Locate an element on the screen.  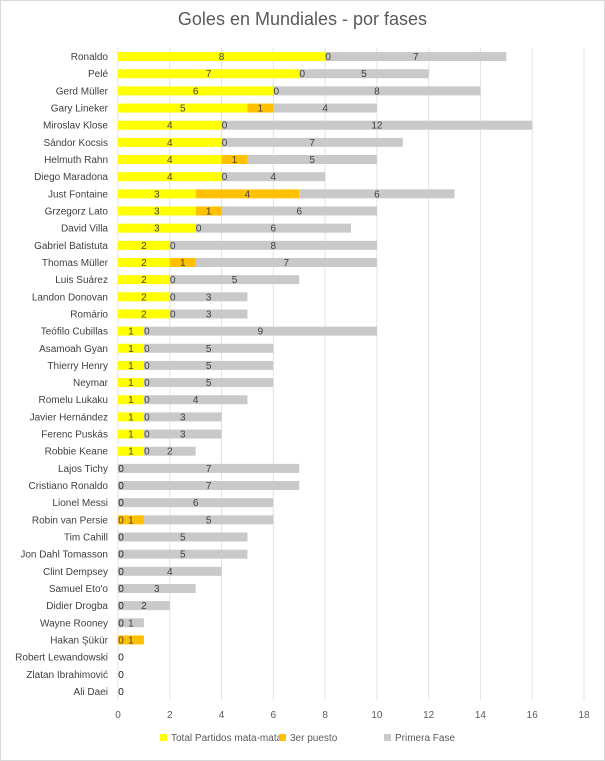
category-label: Zlatan Ibrahimović is located at coordinates (67, 675).